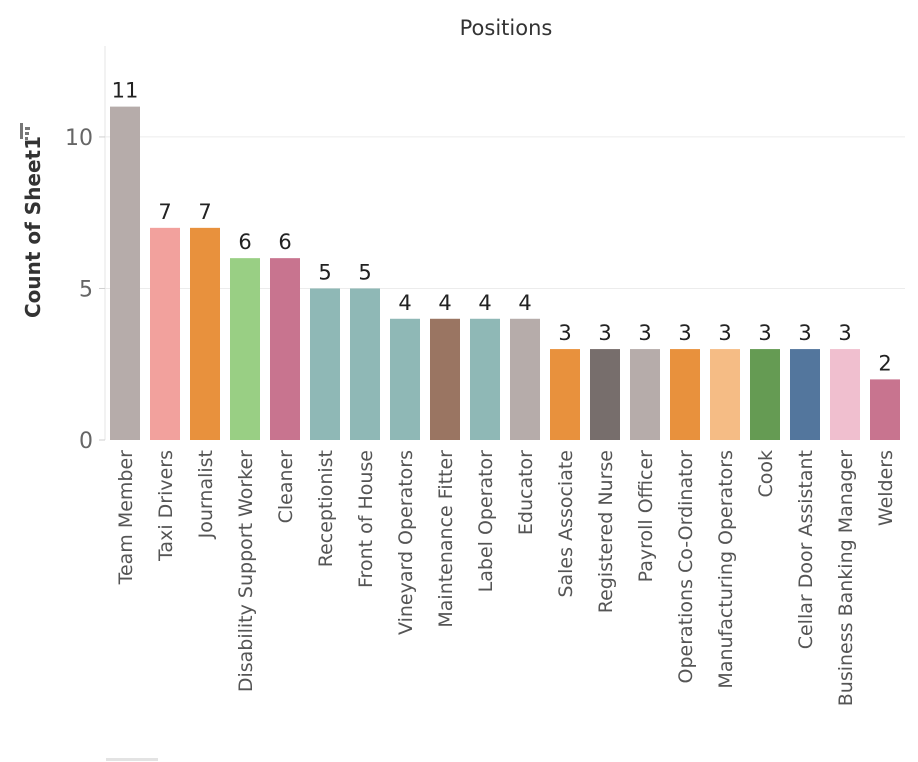  I want to click on bar-value-label: 2, so click(884, 363).